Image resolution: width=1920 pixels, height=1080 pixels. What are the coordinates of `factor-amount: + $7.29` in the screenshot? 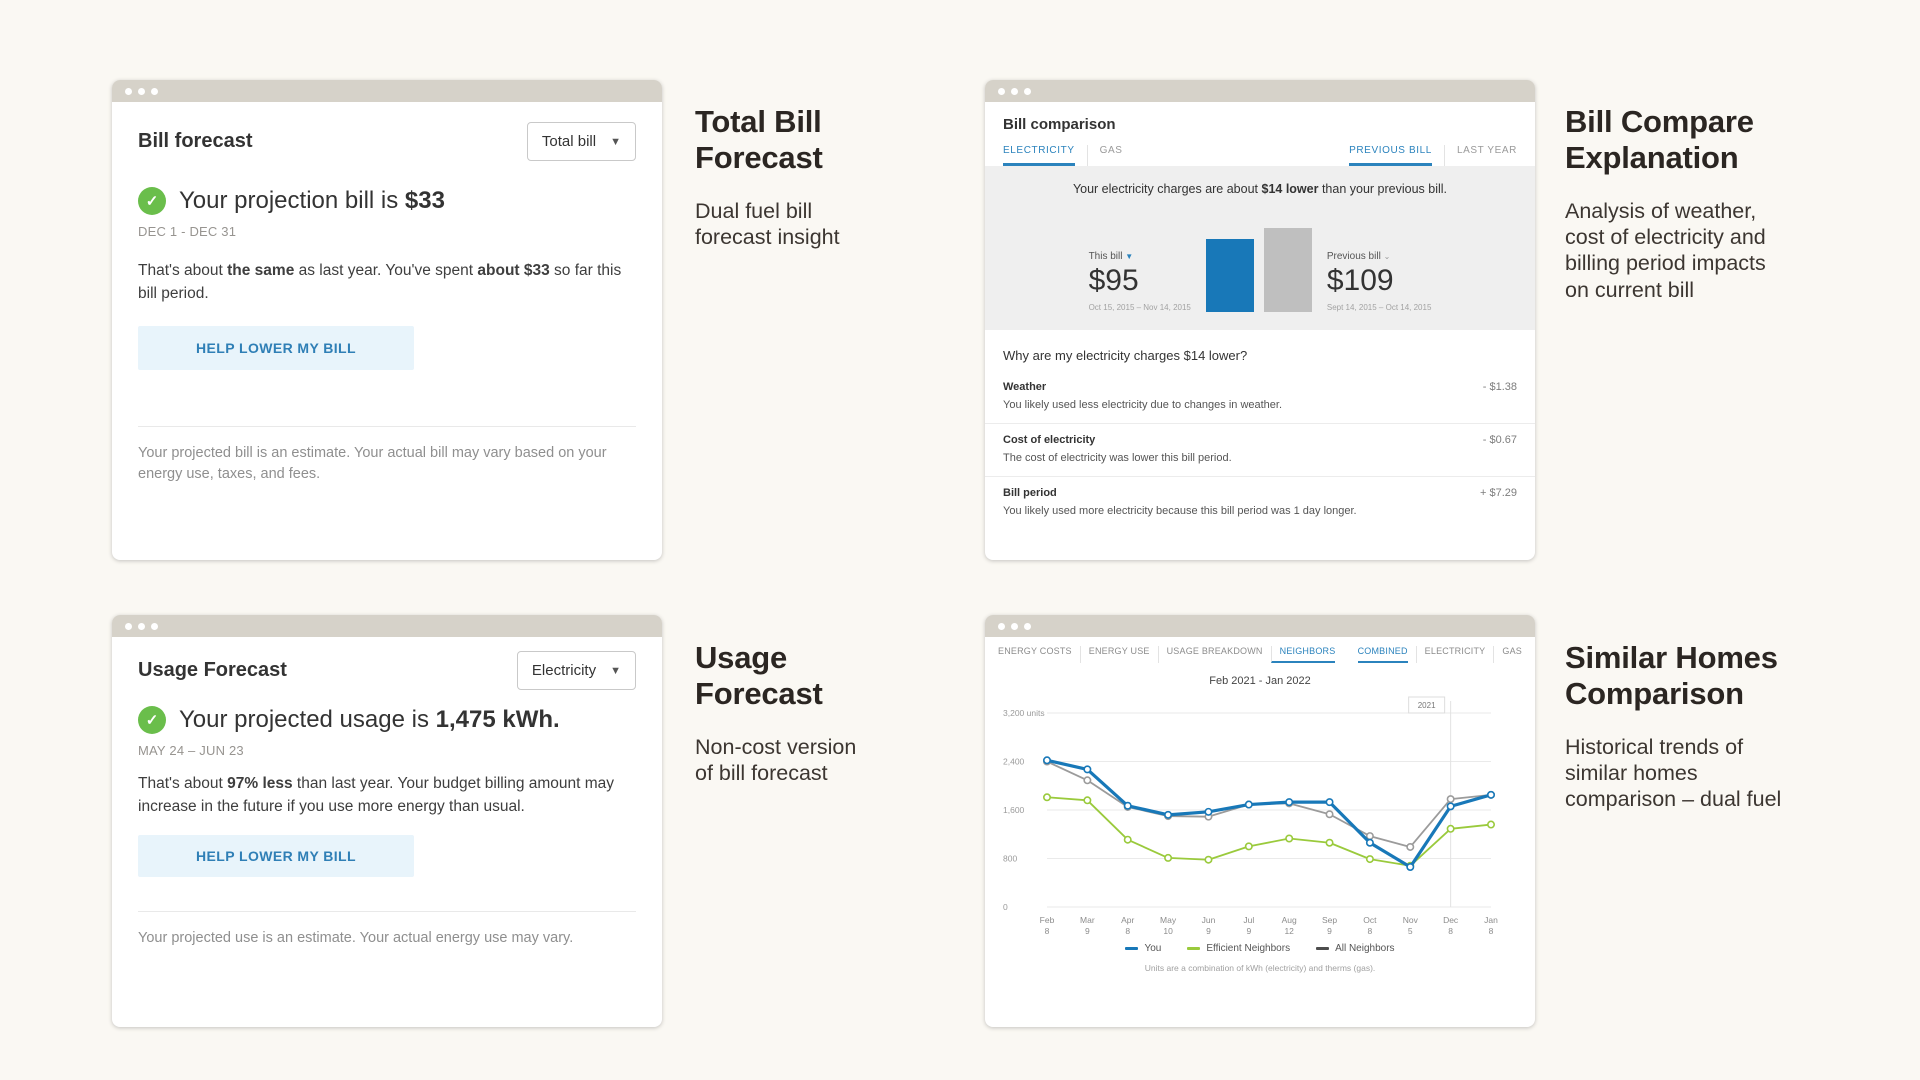 It's located at (1498, 493).